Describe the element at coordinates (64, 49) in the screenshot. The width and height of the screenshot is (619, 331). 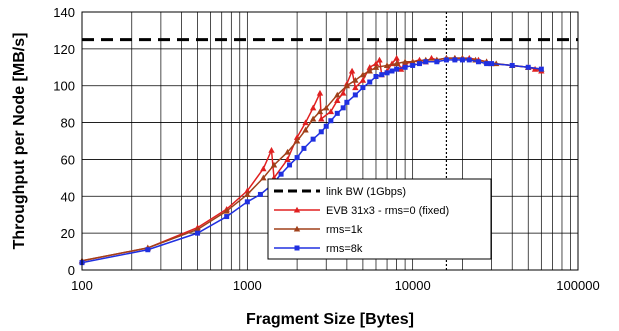
I see `y-tick-label: 120` at that location.